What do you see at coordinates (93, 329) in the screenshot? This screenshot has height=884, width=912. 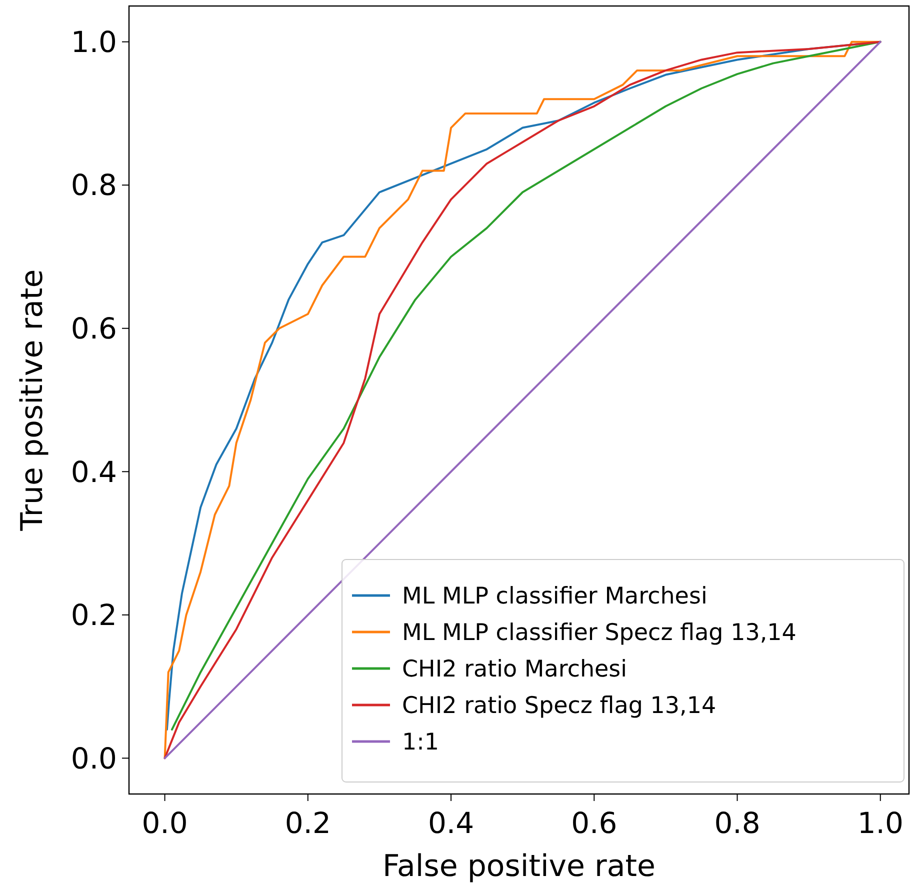 I see `y-tick-label: 0.6` at bounding box center [93, 329].